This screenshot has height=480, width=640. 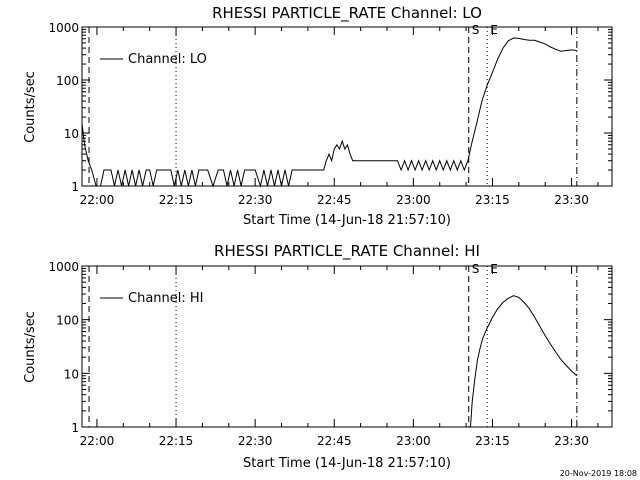 I want to click on y-axis-label-lo: Counts/sec, so click(x=30, y=107).